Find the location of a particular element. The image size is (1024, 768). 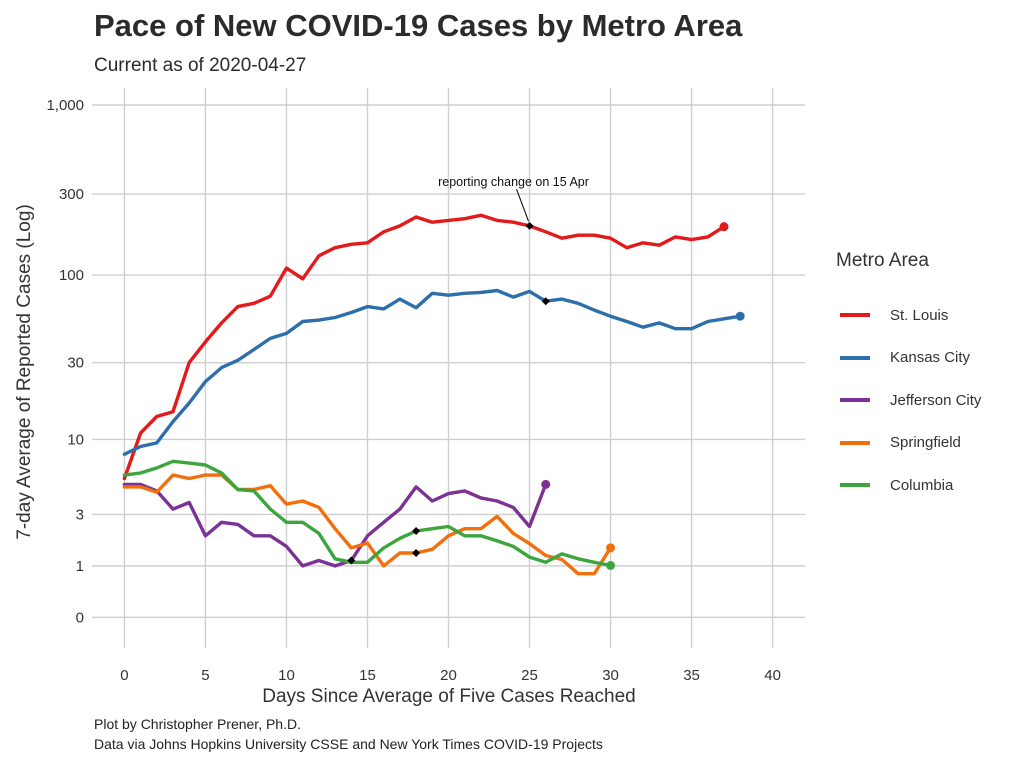

x-tick-label: 25 is located at coordinates (529, 675).